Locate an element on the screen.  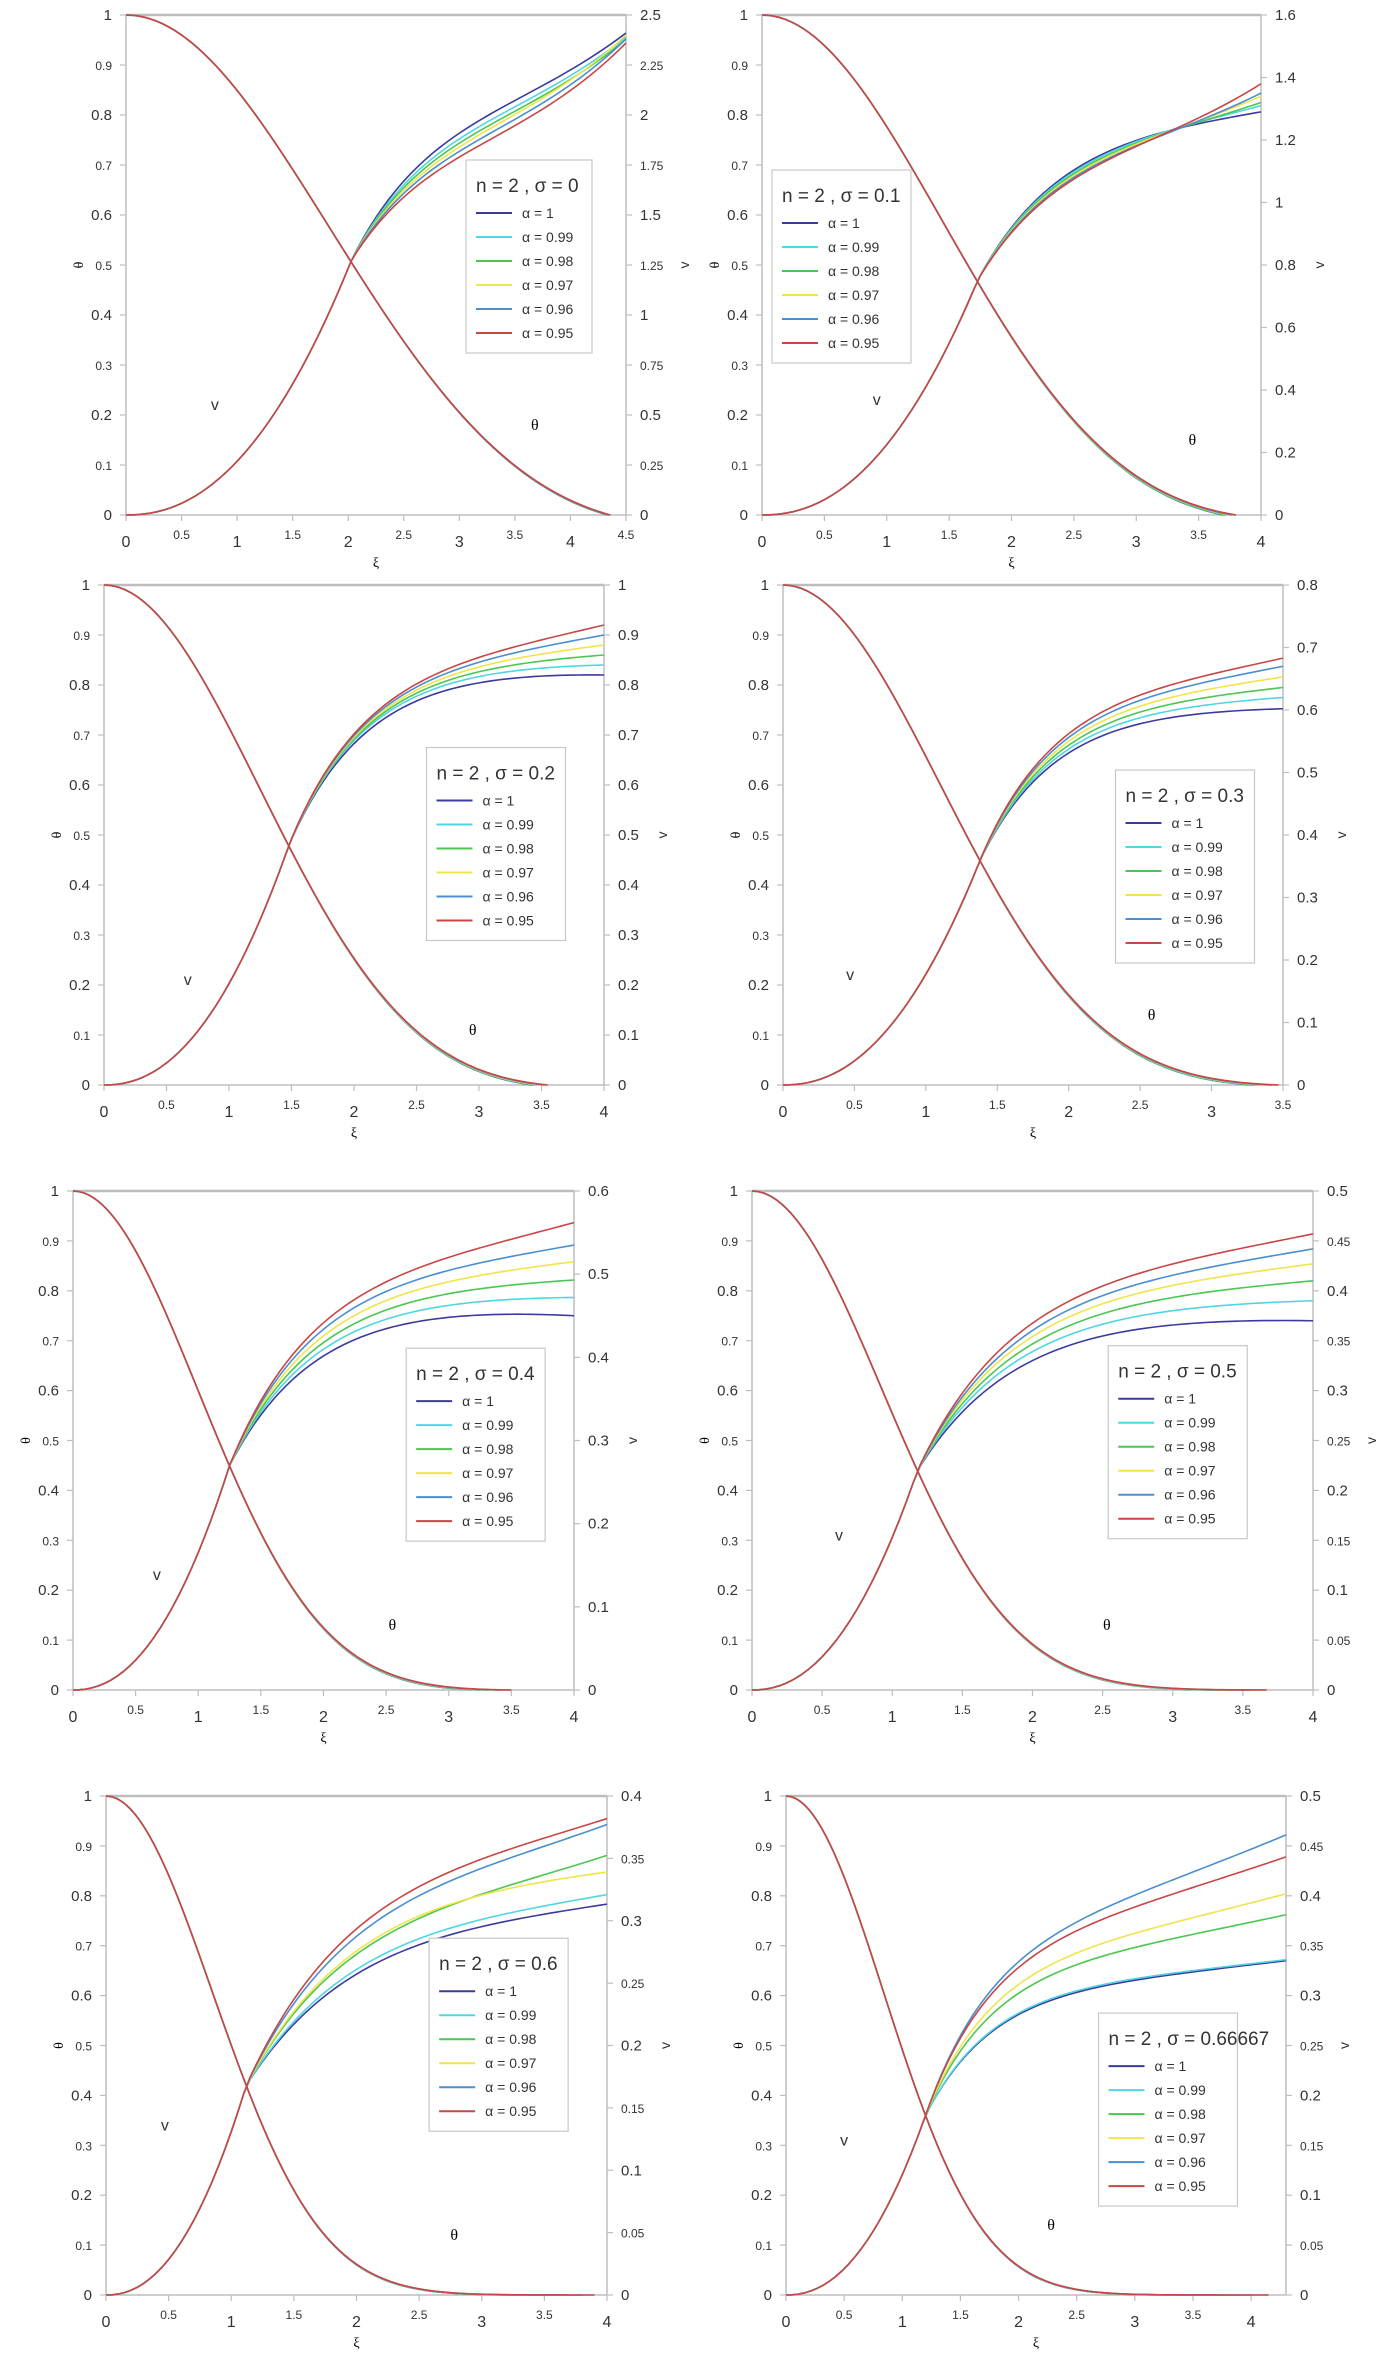
y-left-tick-label: 0.1 is located at coordinates (103, 466).